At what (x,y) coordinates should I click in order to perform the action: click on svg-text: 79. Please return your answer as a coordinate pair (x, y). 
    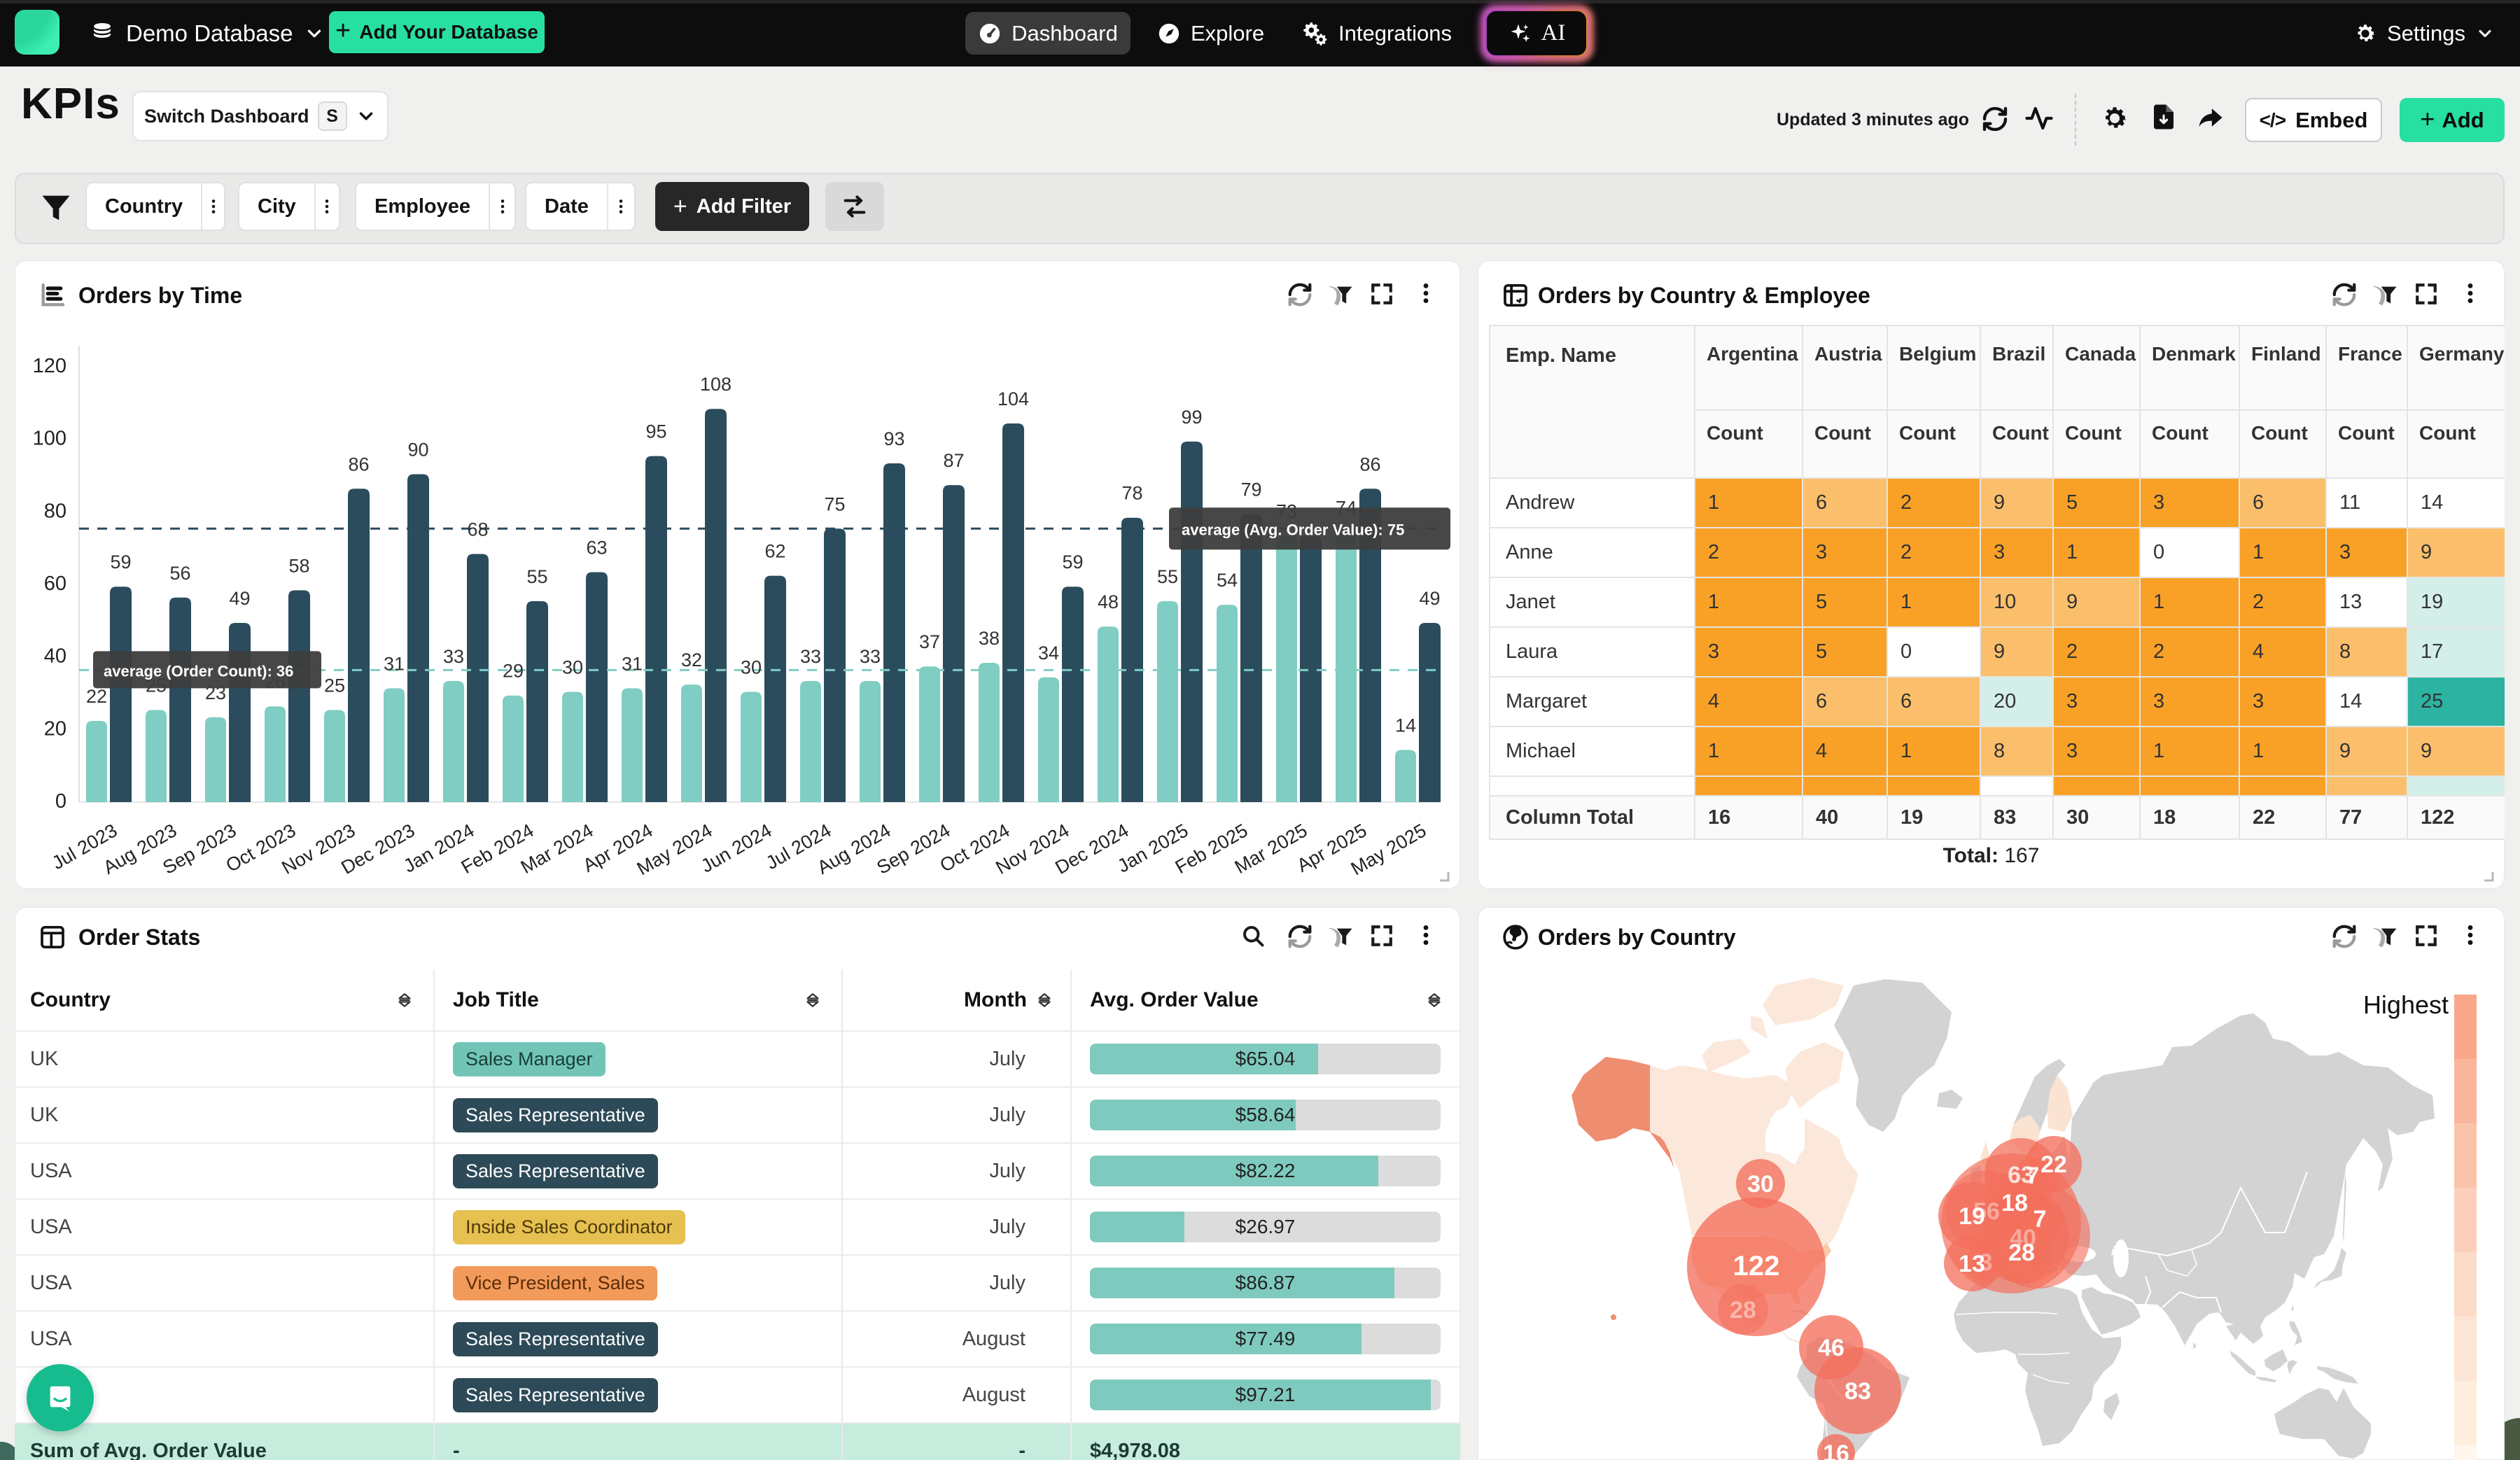
    Looking at the image, I should click on (1250, 489).